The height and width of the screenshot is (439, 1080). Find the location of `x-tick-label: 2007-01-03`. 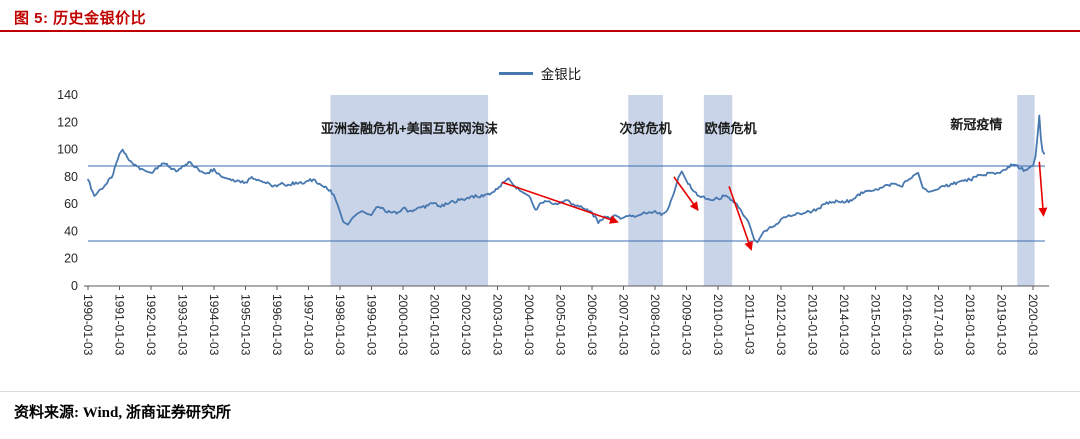

x-tick-label: 2007-01-03 is located at coordinates (624, 325).